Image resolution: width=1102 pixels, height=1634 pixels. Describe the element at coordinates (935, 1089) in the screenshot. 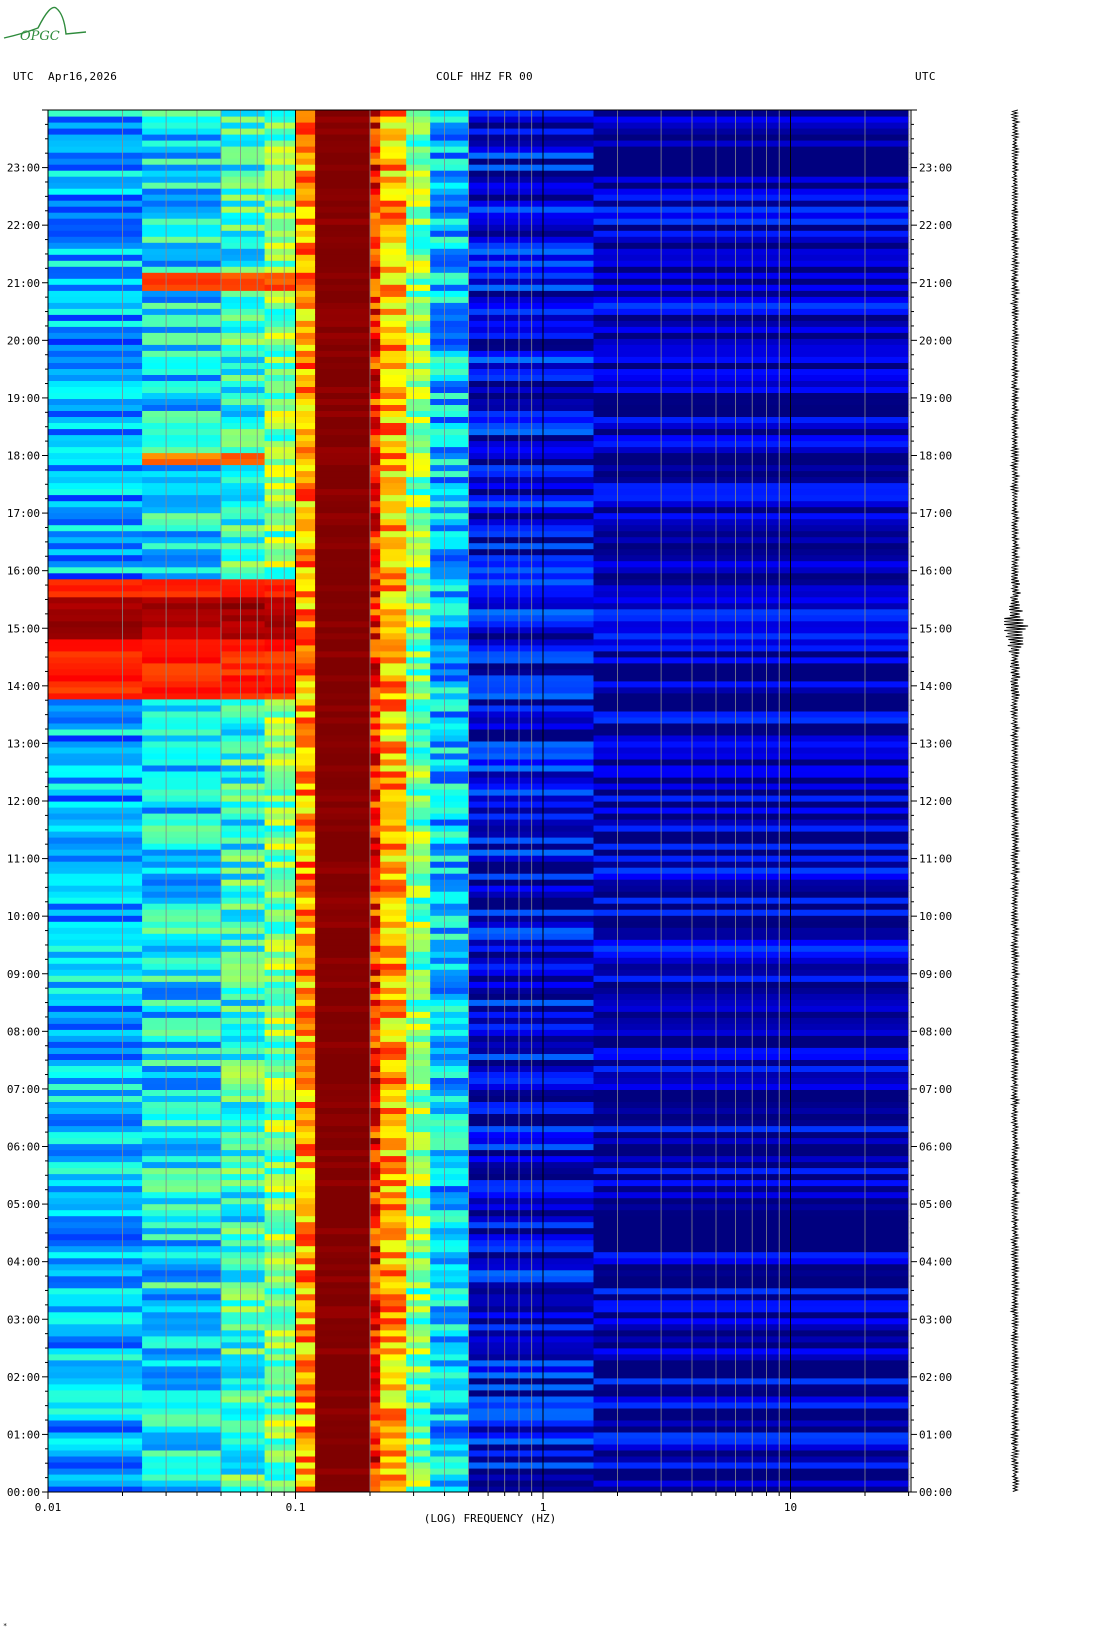

I see `time-tick-label-right: 07:00` at that location.